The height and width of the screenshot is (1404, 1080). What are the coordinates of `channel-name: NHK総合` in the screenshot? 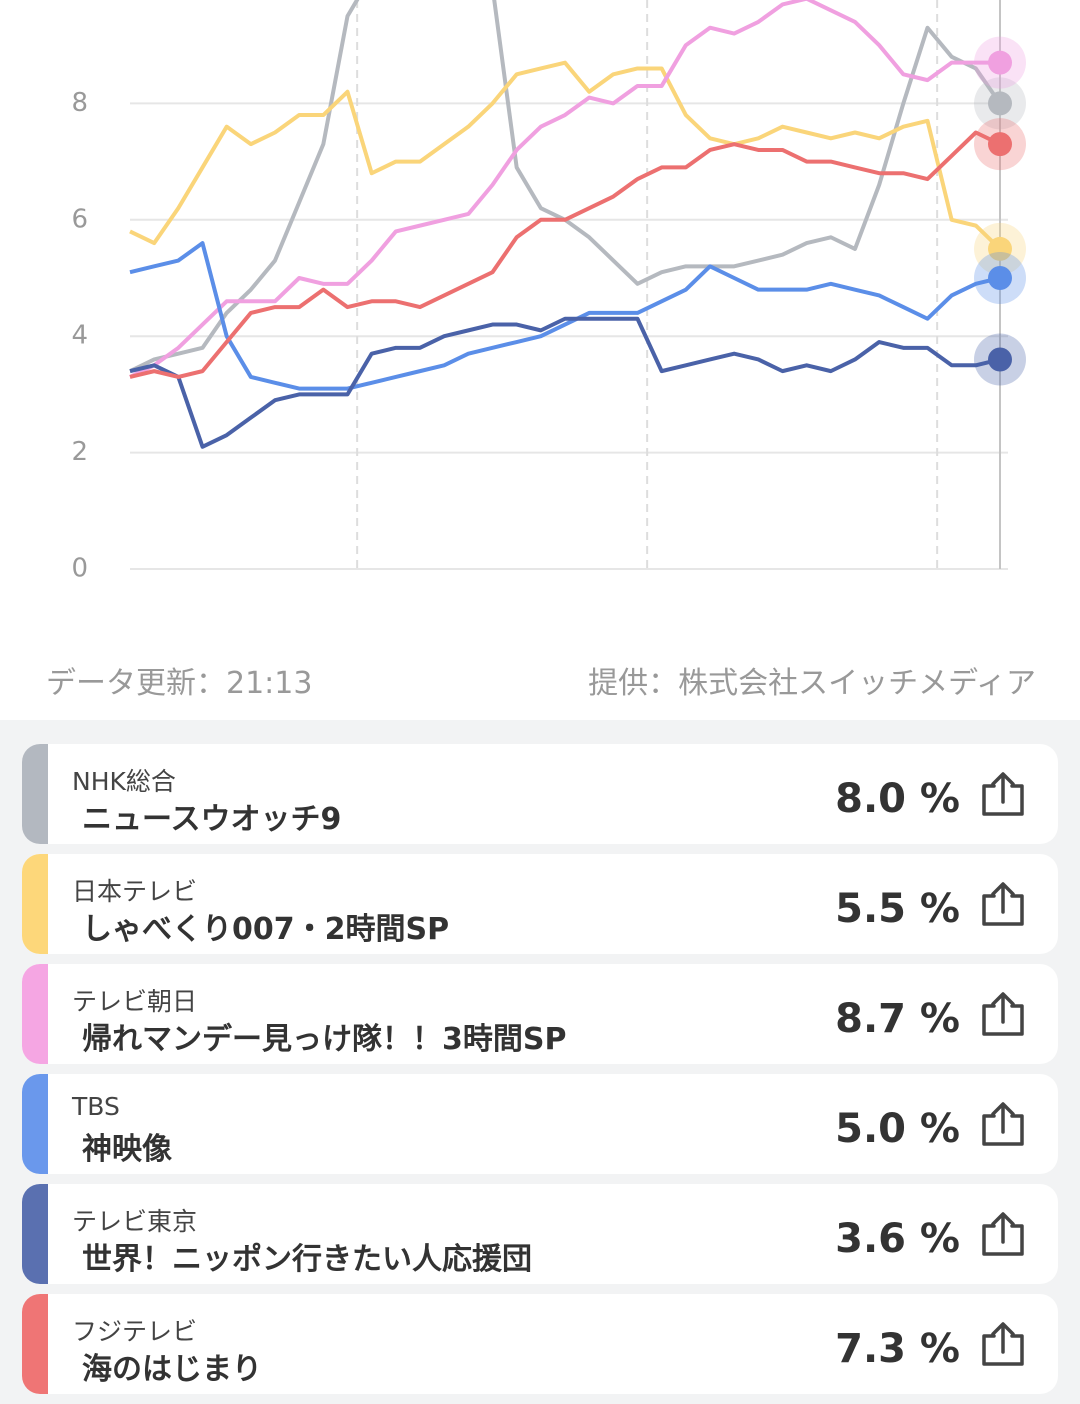 It's located at (124, 781).